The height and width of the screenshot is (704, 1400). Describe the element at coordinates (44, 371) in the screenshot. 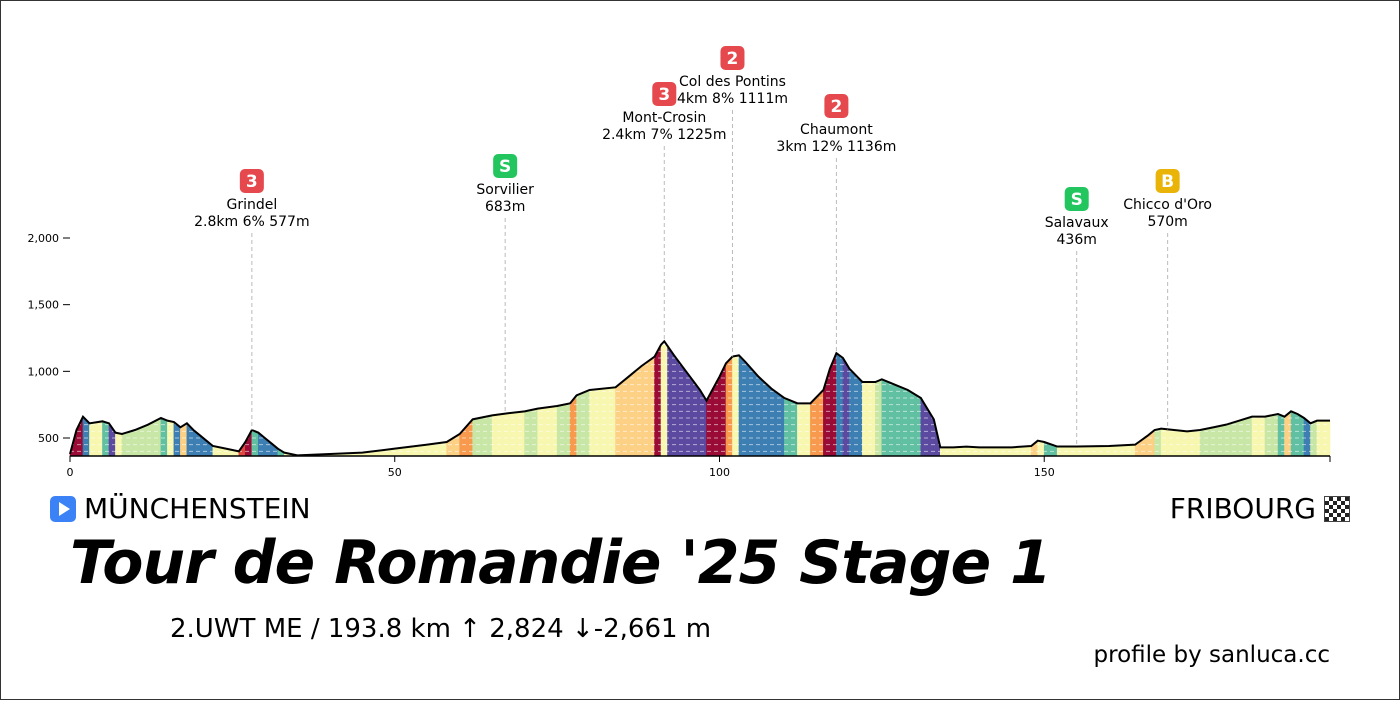

I see `y-tick-label: 1,000` at that location.